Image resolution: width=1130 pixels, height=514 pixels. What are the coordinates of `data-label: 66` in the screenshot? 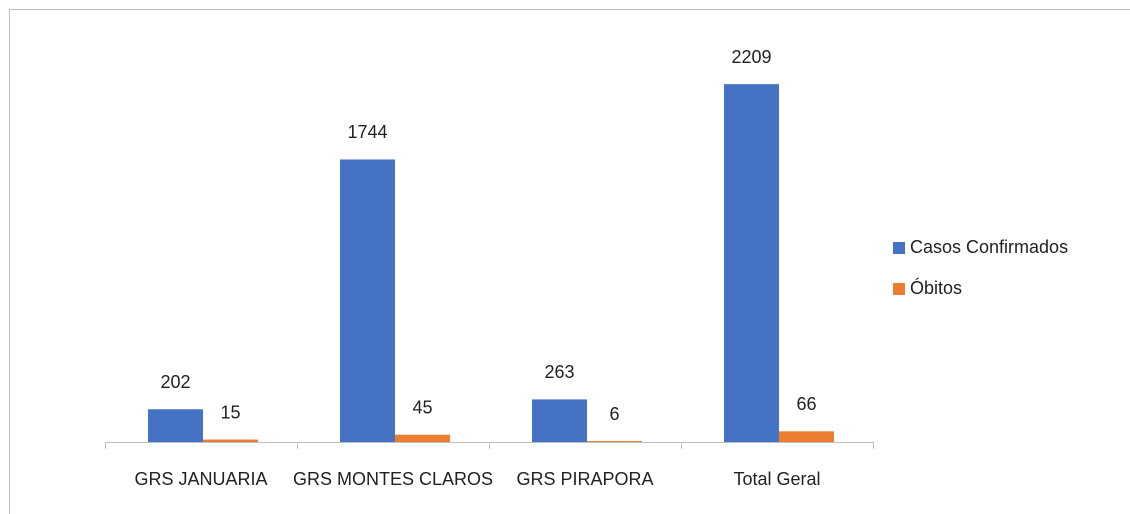 It's located at (806, 404).